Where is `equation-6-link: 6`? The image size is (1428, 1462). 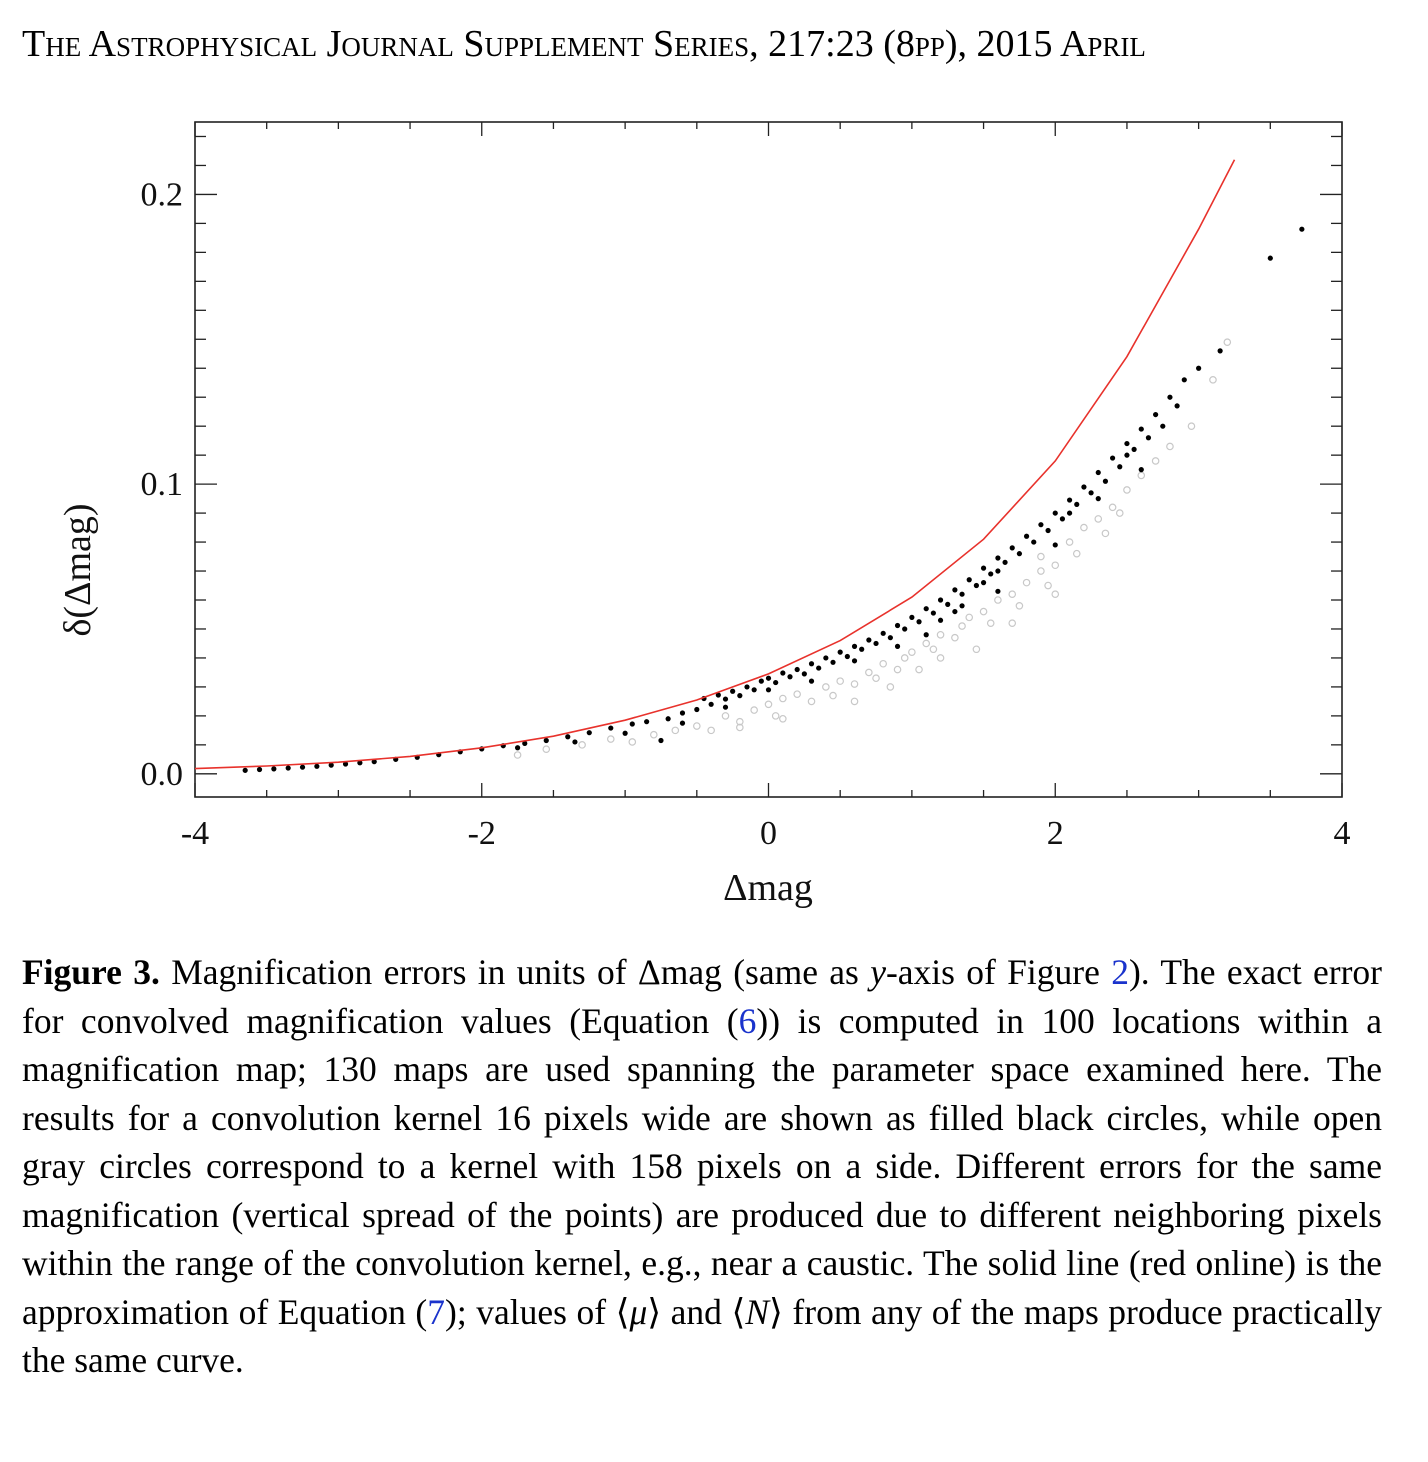 equation-6-link: 6 is located at coordinates (747, 1020).